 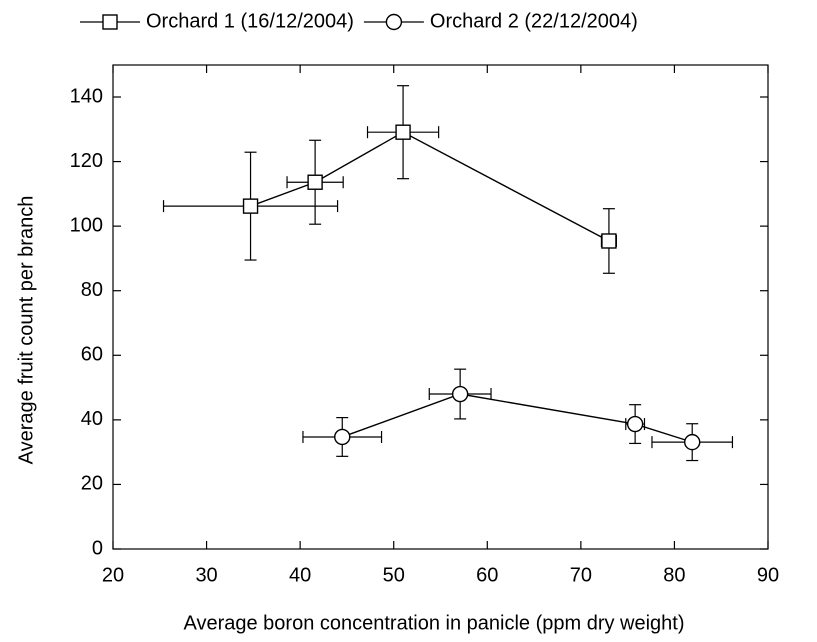 I want to click on x-tick-label: 20, so click(x=113, y=575).